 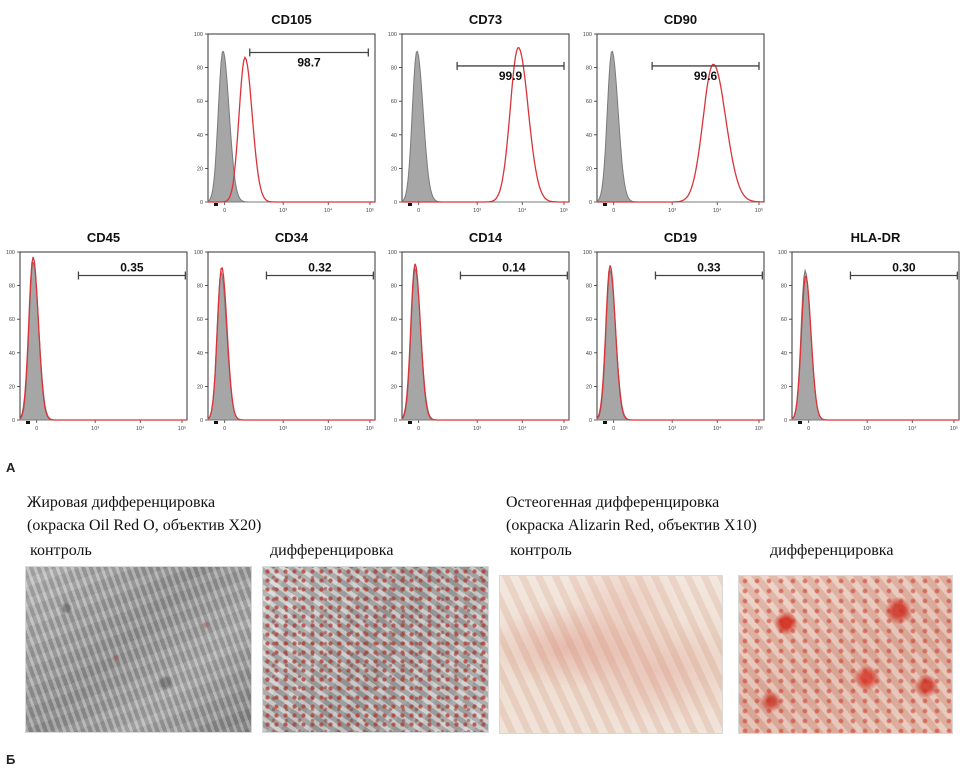 I want to click on gate-value-label: 99.9, so click(x=511, y=76).